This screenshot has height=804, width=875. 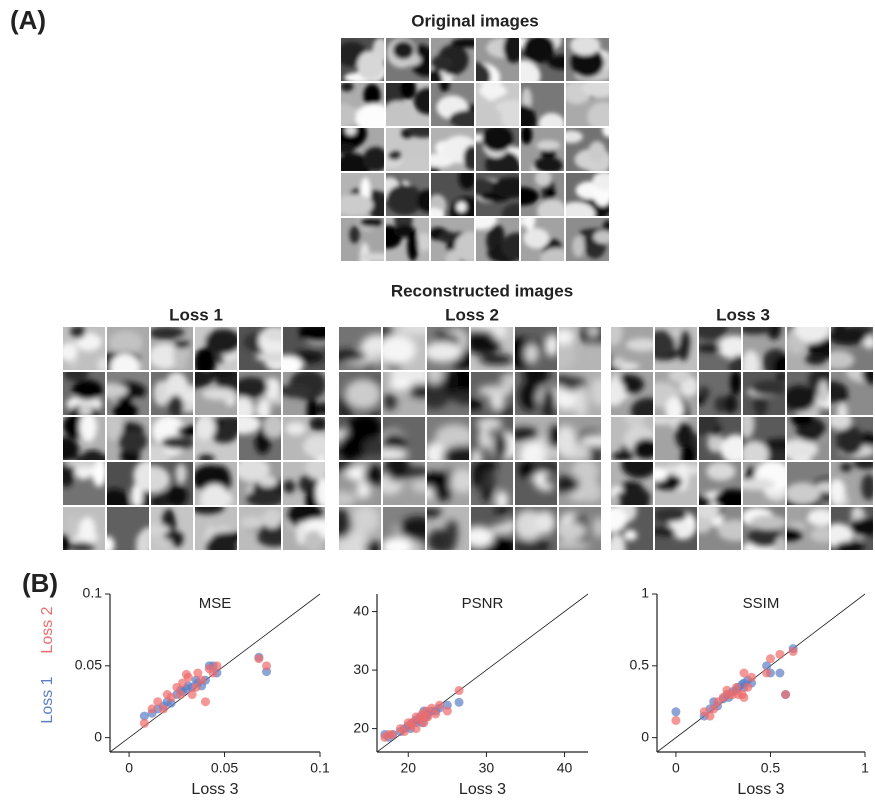 What do you see at coordinates (865, 768) in the screenshot?
I see `x-tick-label: 1` at bounding box center [865, 768].